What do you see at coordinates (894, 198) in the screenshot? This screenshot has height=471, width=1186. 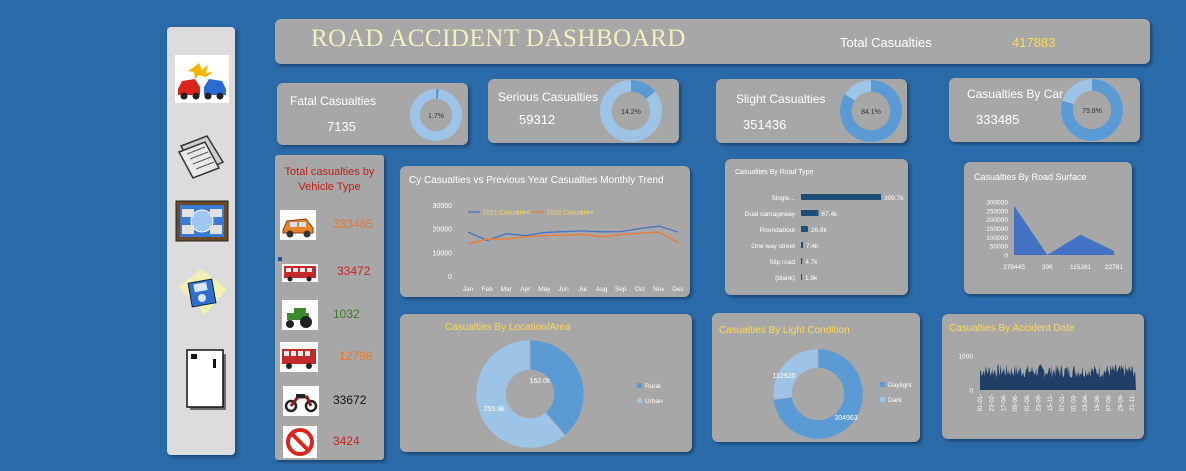 I see `bar-value-label: 309.7k` at bounding box center [894, 198].